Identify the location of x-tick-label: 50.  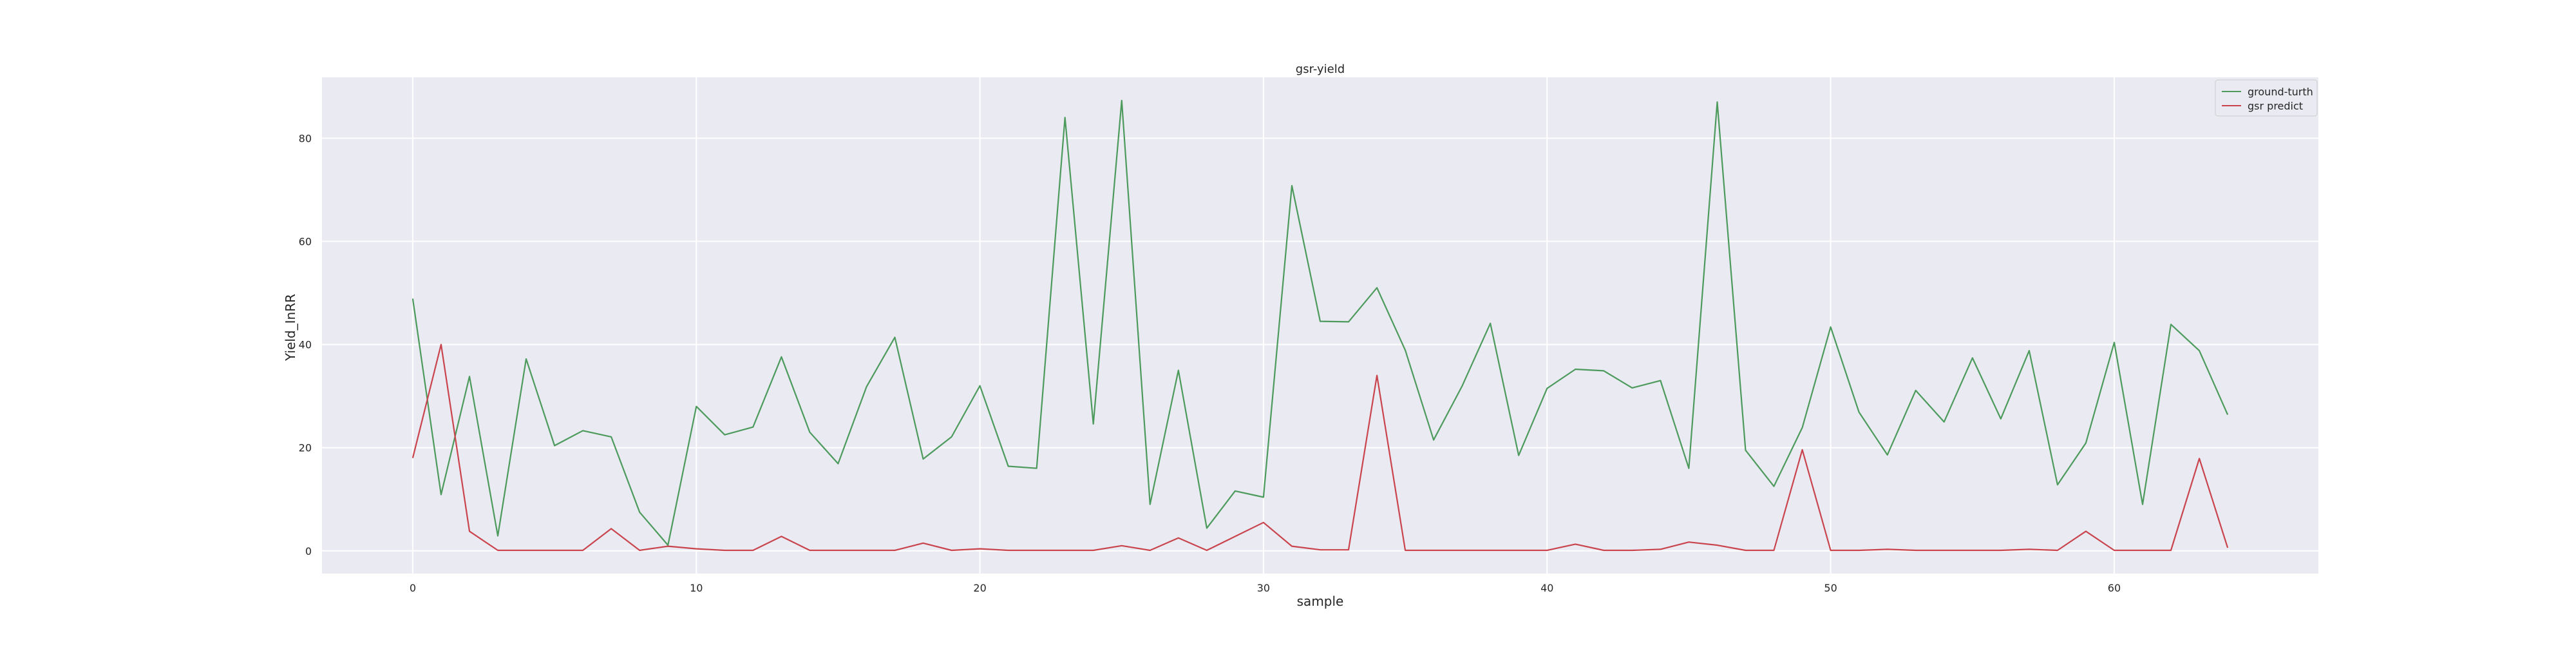
(1830, 588).